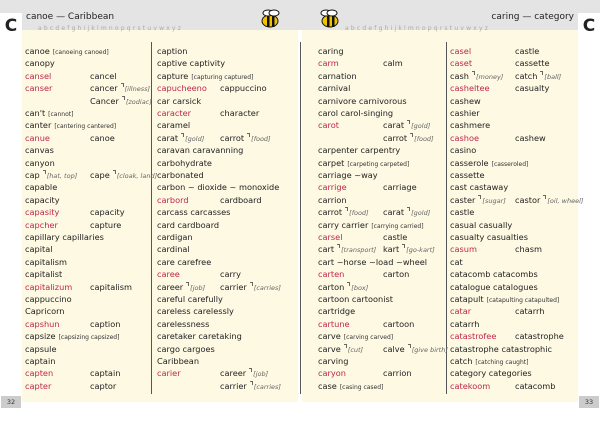 The image size is (600, 424). Describe the element at coordinates (194, 212) in the screenshot. I see `headword: carcass carcasses` at that location.